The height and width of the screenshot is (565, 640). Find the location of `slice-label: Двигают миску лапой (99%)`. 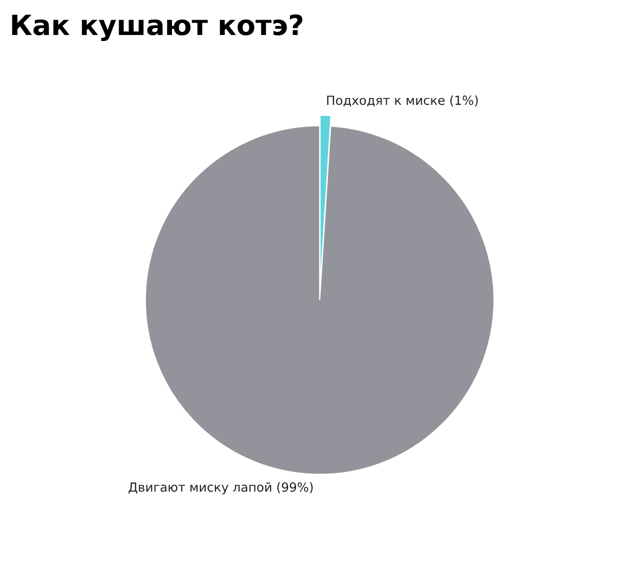

slice-label: Двигают миску лапой (99%) is located at coordinates (220, 488).